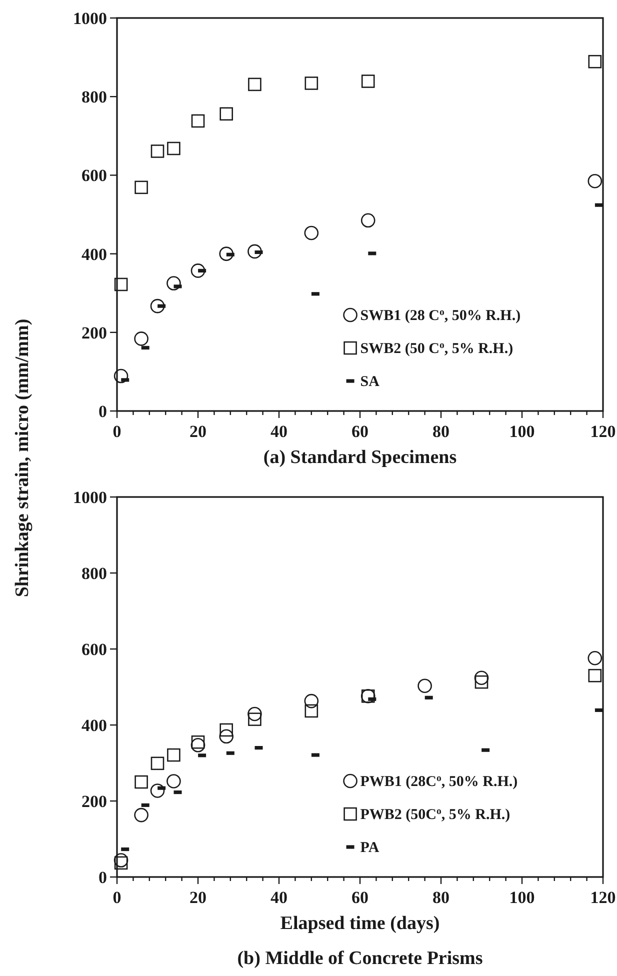  What do you see at coordinates (440, 315) in the screenshot?
I see `legend-label: SWB1 (28 C$^{o}$, 50% R.H.)` at bounding box center [440, 315].